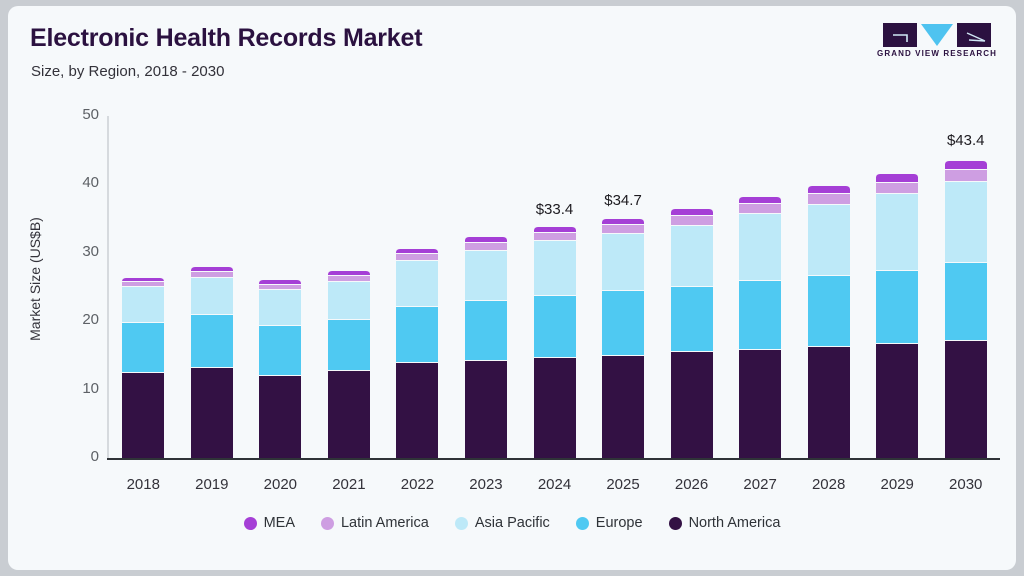 The height and width of the screenshot is (576, 1024). I want to click on x-tick-label: 2029, so click(897, 484).